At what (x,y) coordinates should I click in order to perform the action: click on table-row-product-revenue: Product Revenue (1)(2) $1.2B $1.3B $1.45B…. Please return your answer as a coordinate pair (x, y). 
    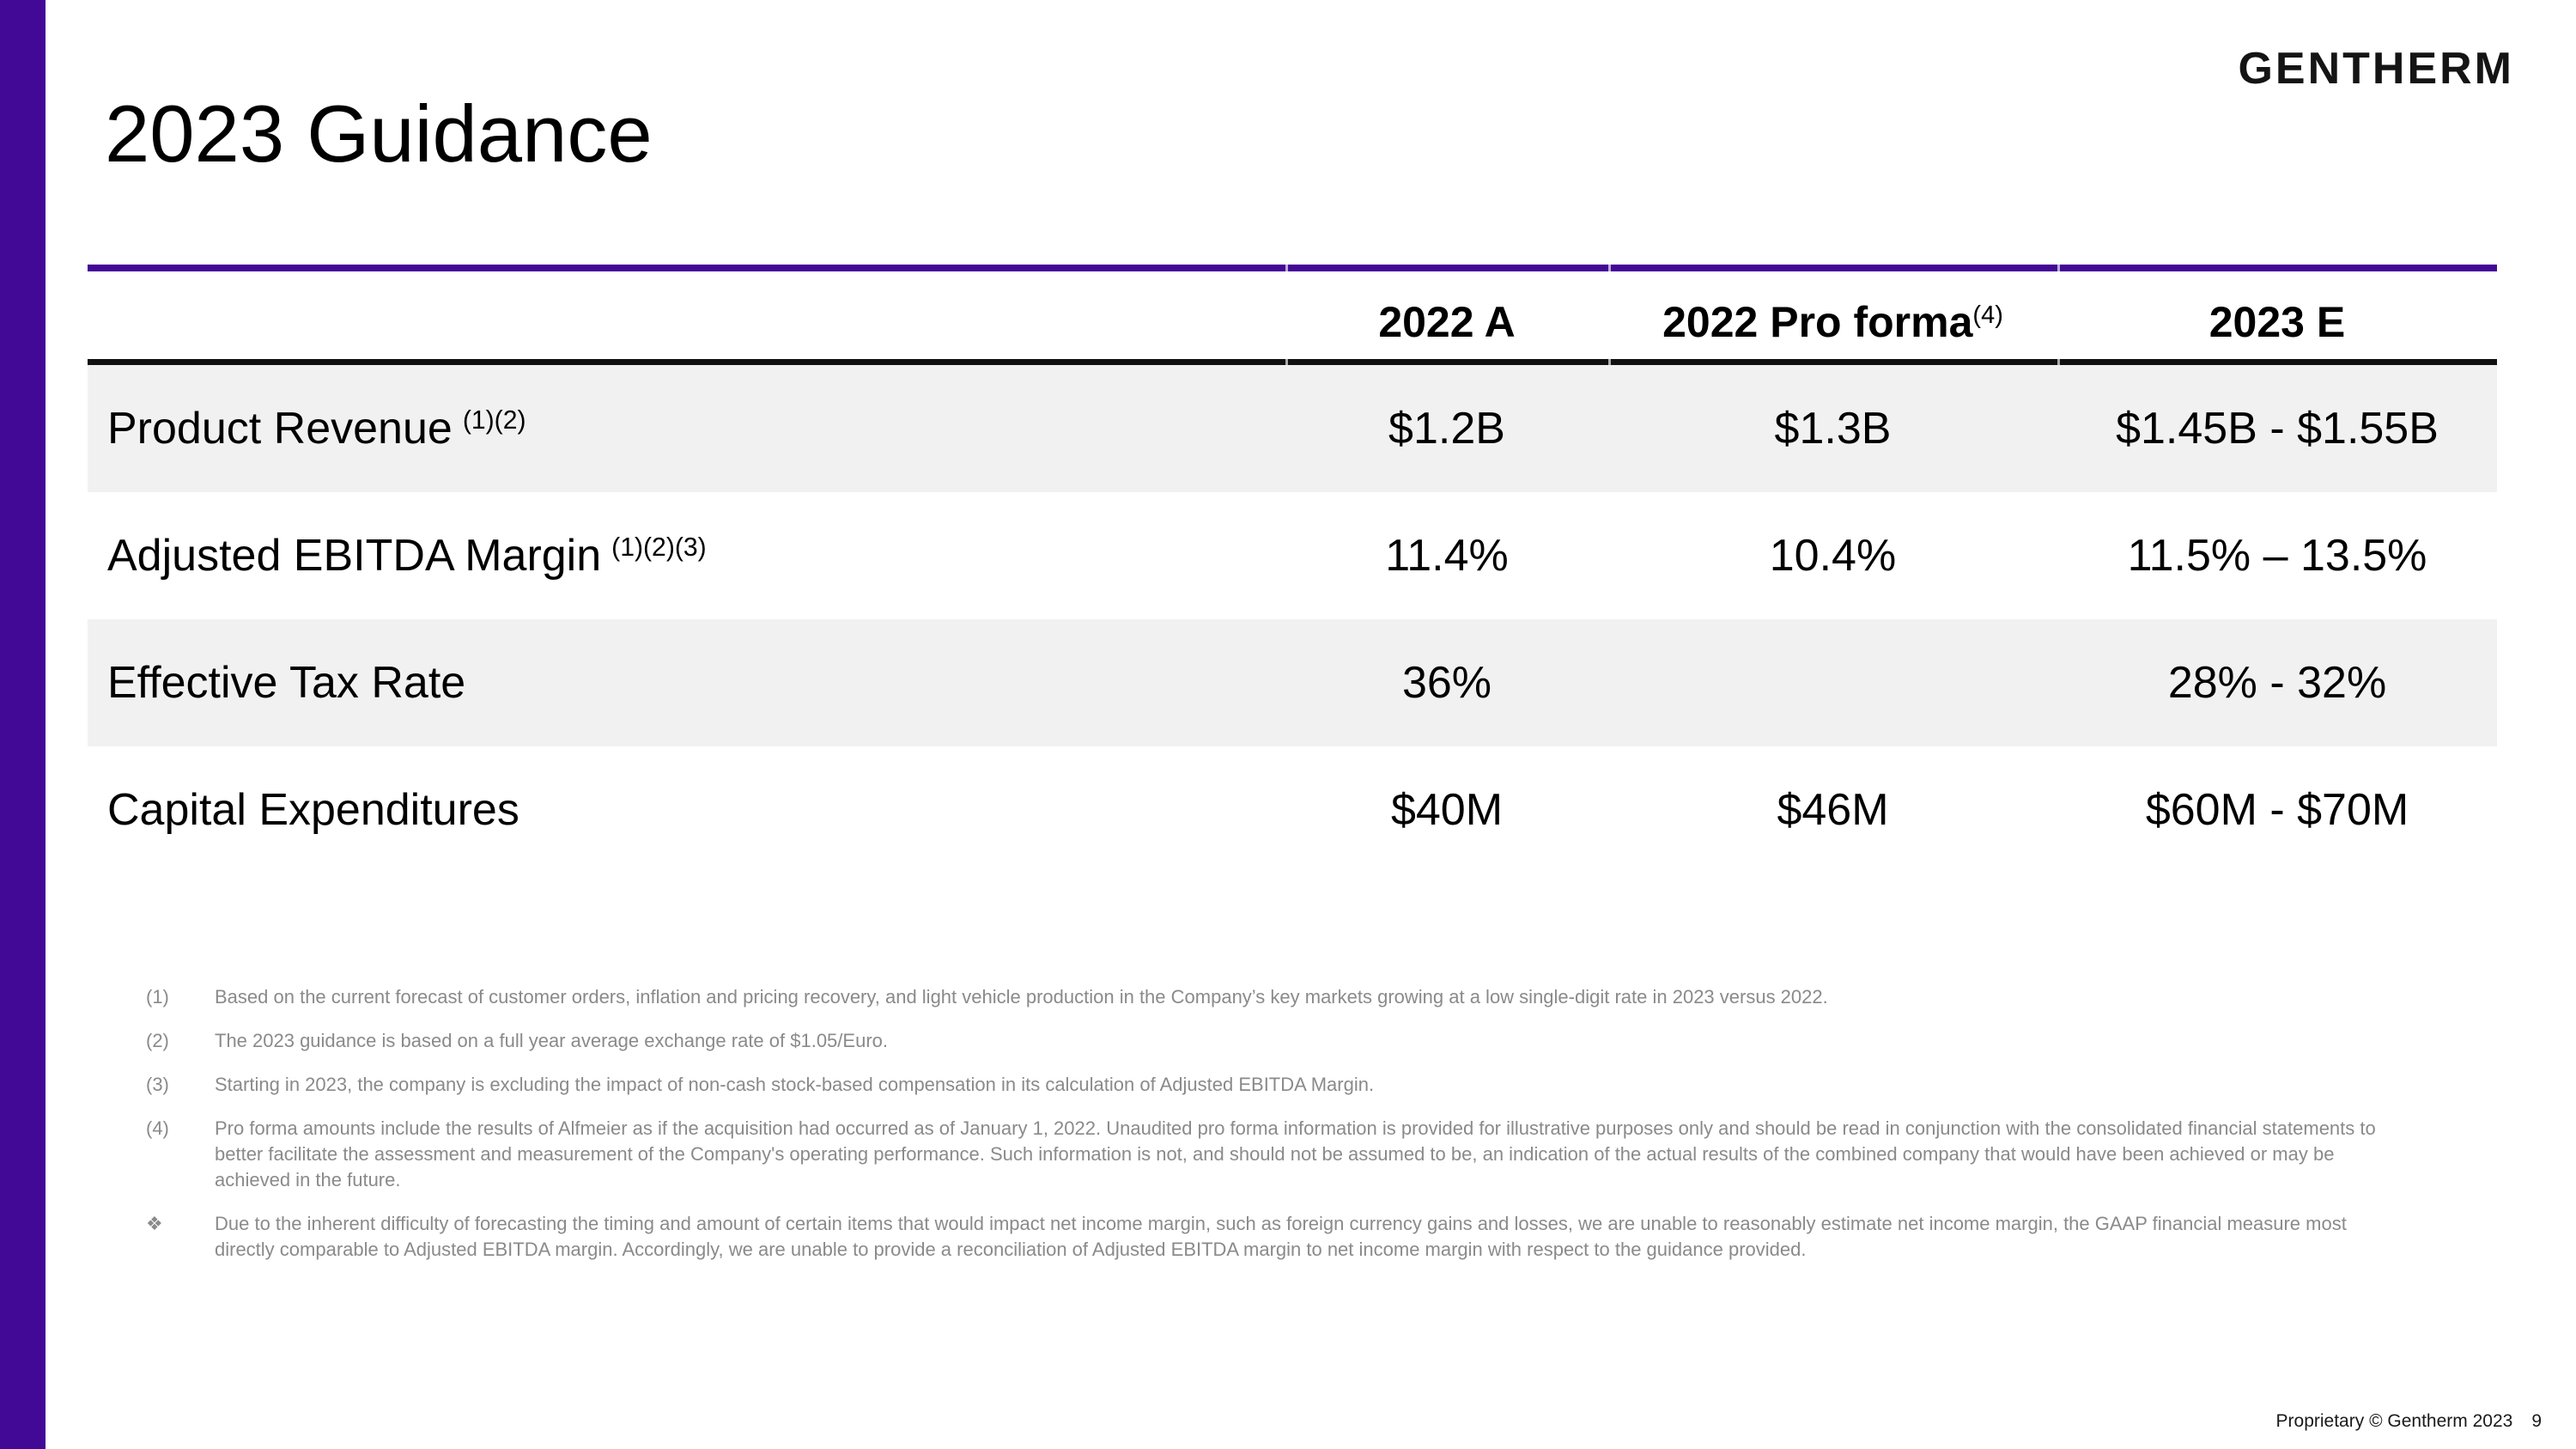
    Looking at the image, I should click on (1292, 428).